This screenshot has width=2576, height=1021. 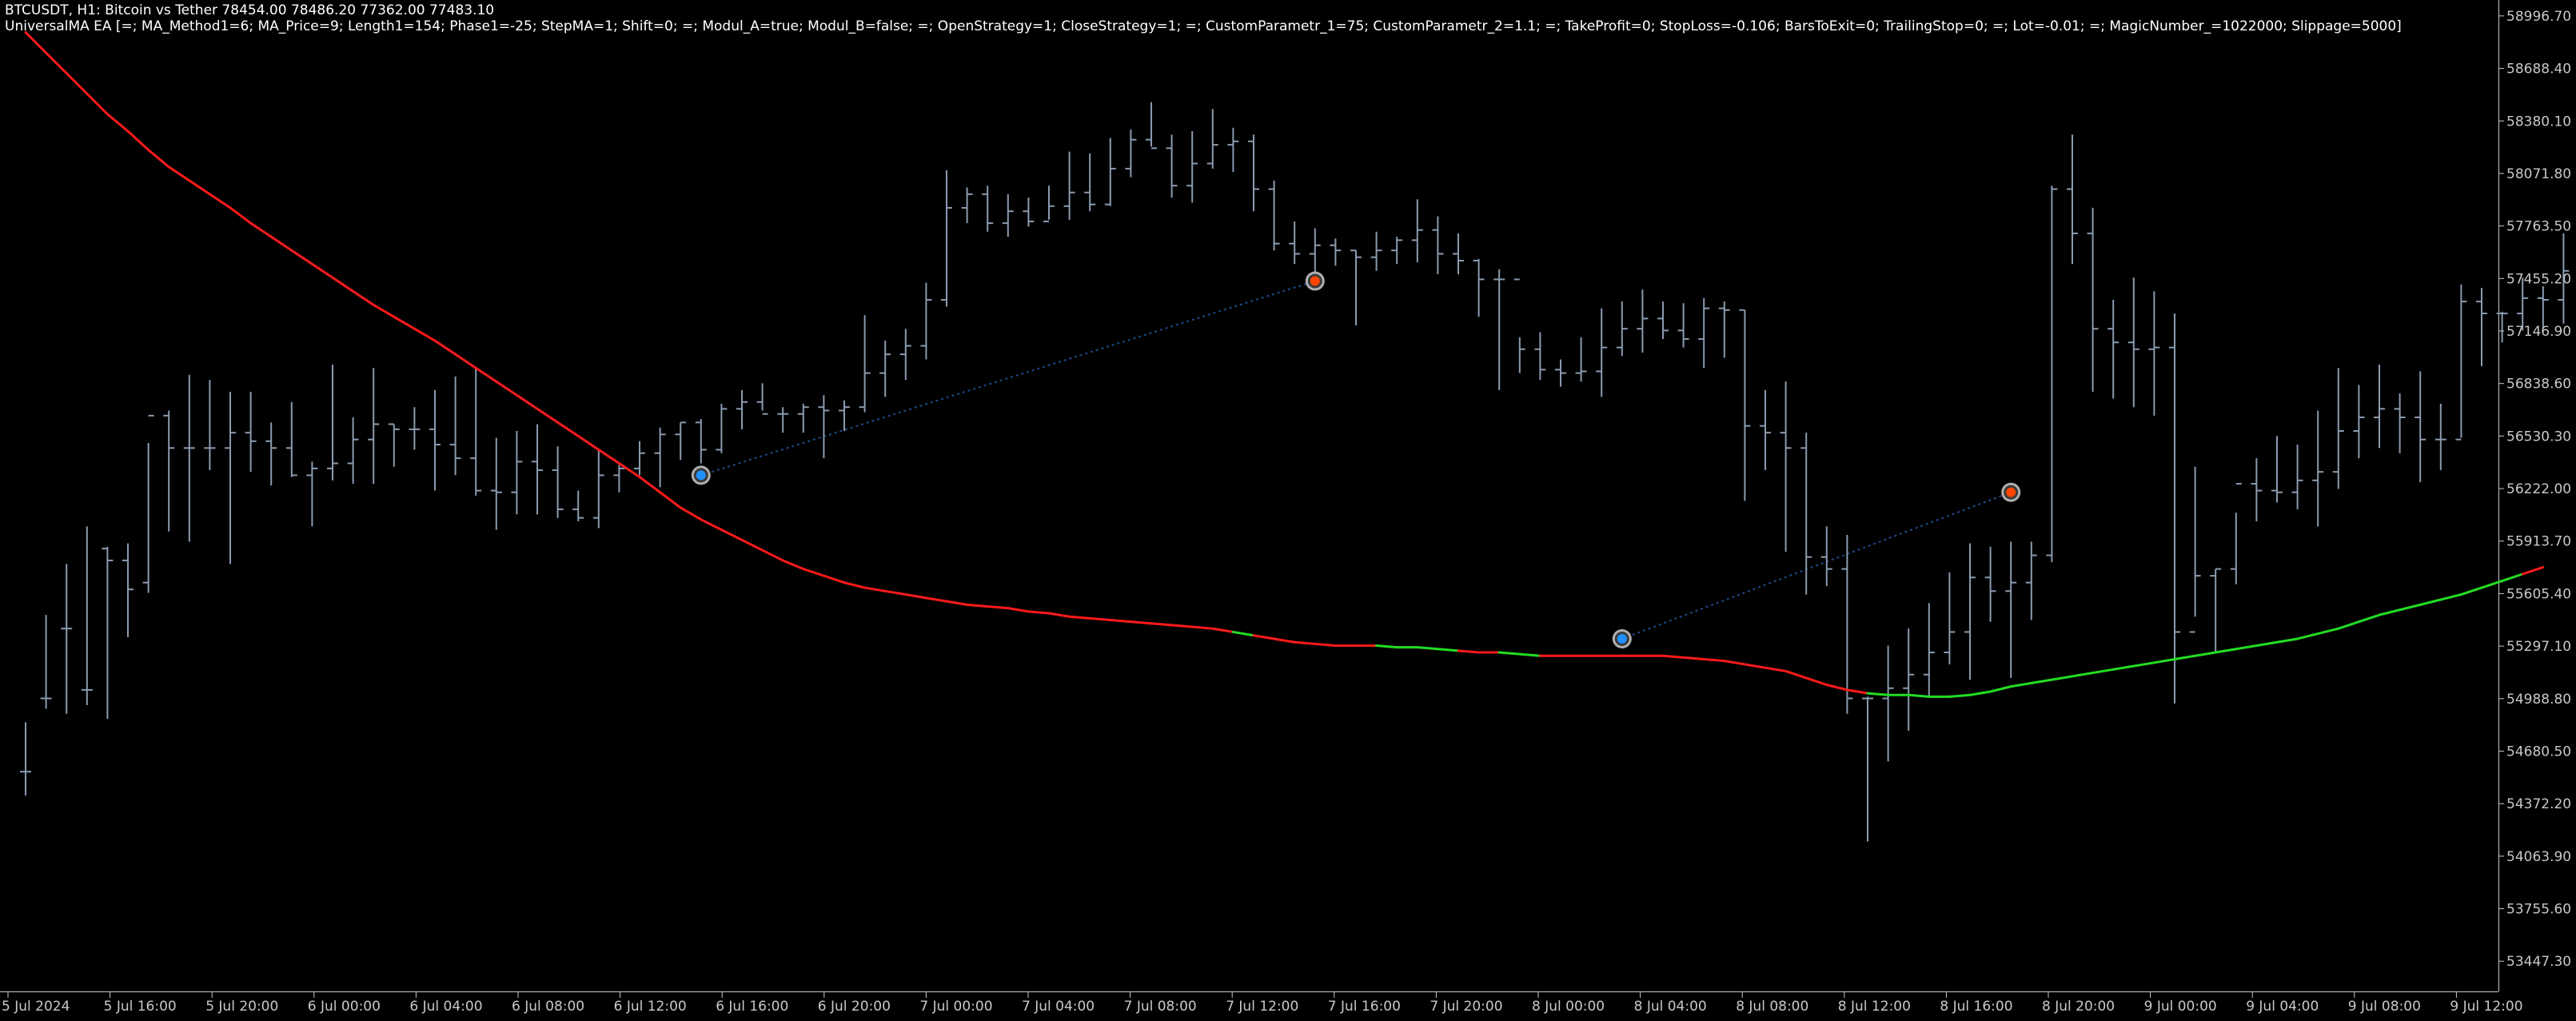 I want to click on price-tick-label: 53447.30, so click(x=2538, y=962).